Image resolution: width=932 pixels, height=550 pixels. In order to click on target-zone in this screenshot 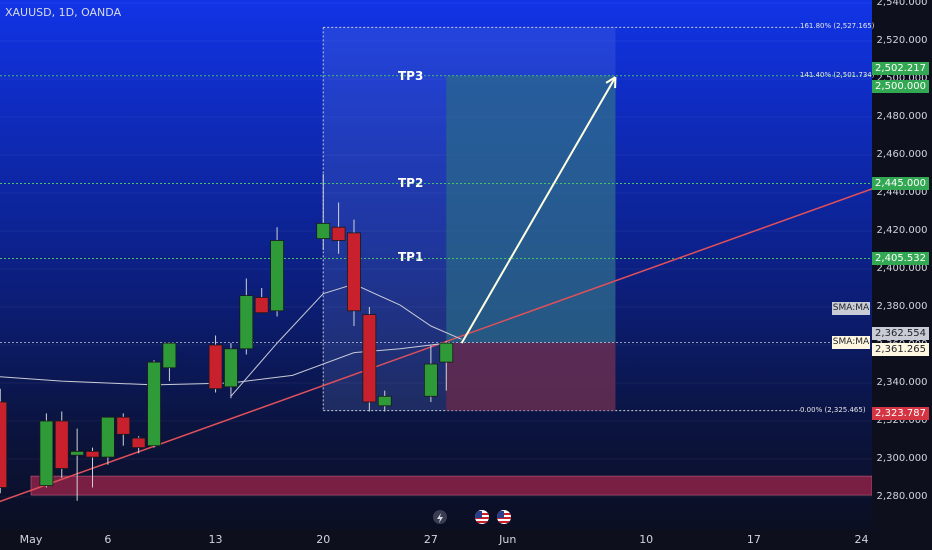, I will do `click(531, 209)`.